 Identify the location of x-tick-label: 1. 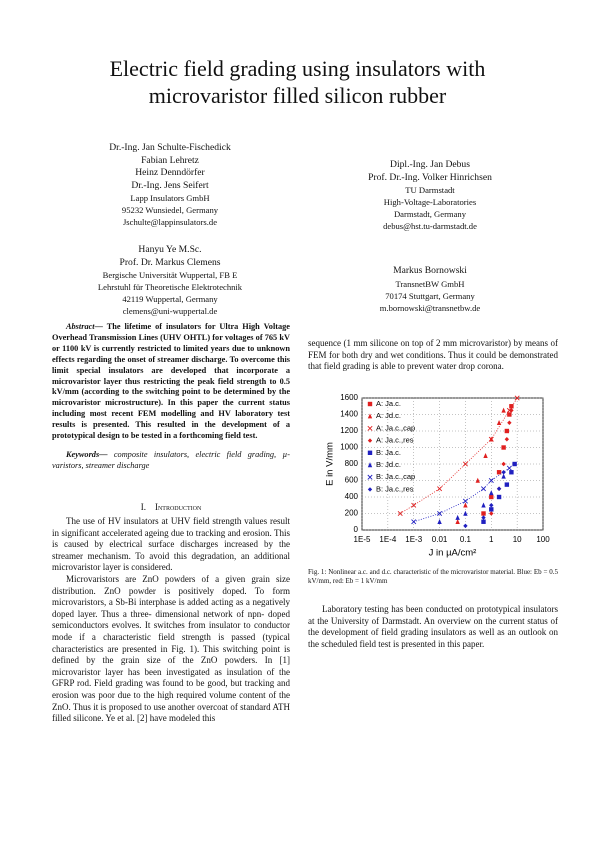
(491, 539).